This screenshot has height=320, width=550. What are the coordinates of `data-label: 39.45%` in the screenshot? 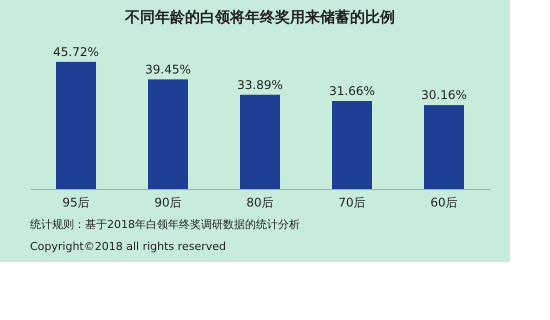 It's located at (168, 69).